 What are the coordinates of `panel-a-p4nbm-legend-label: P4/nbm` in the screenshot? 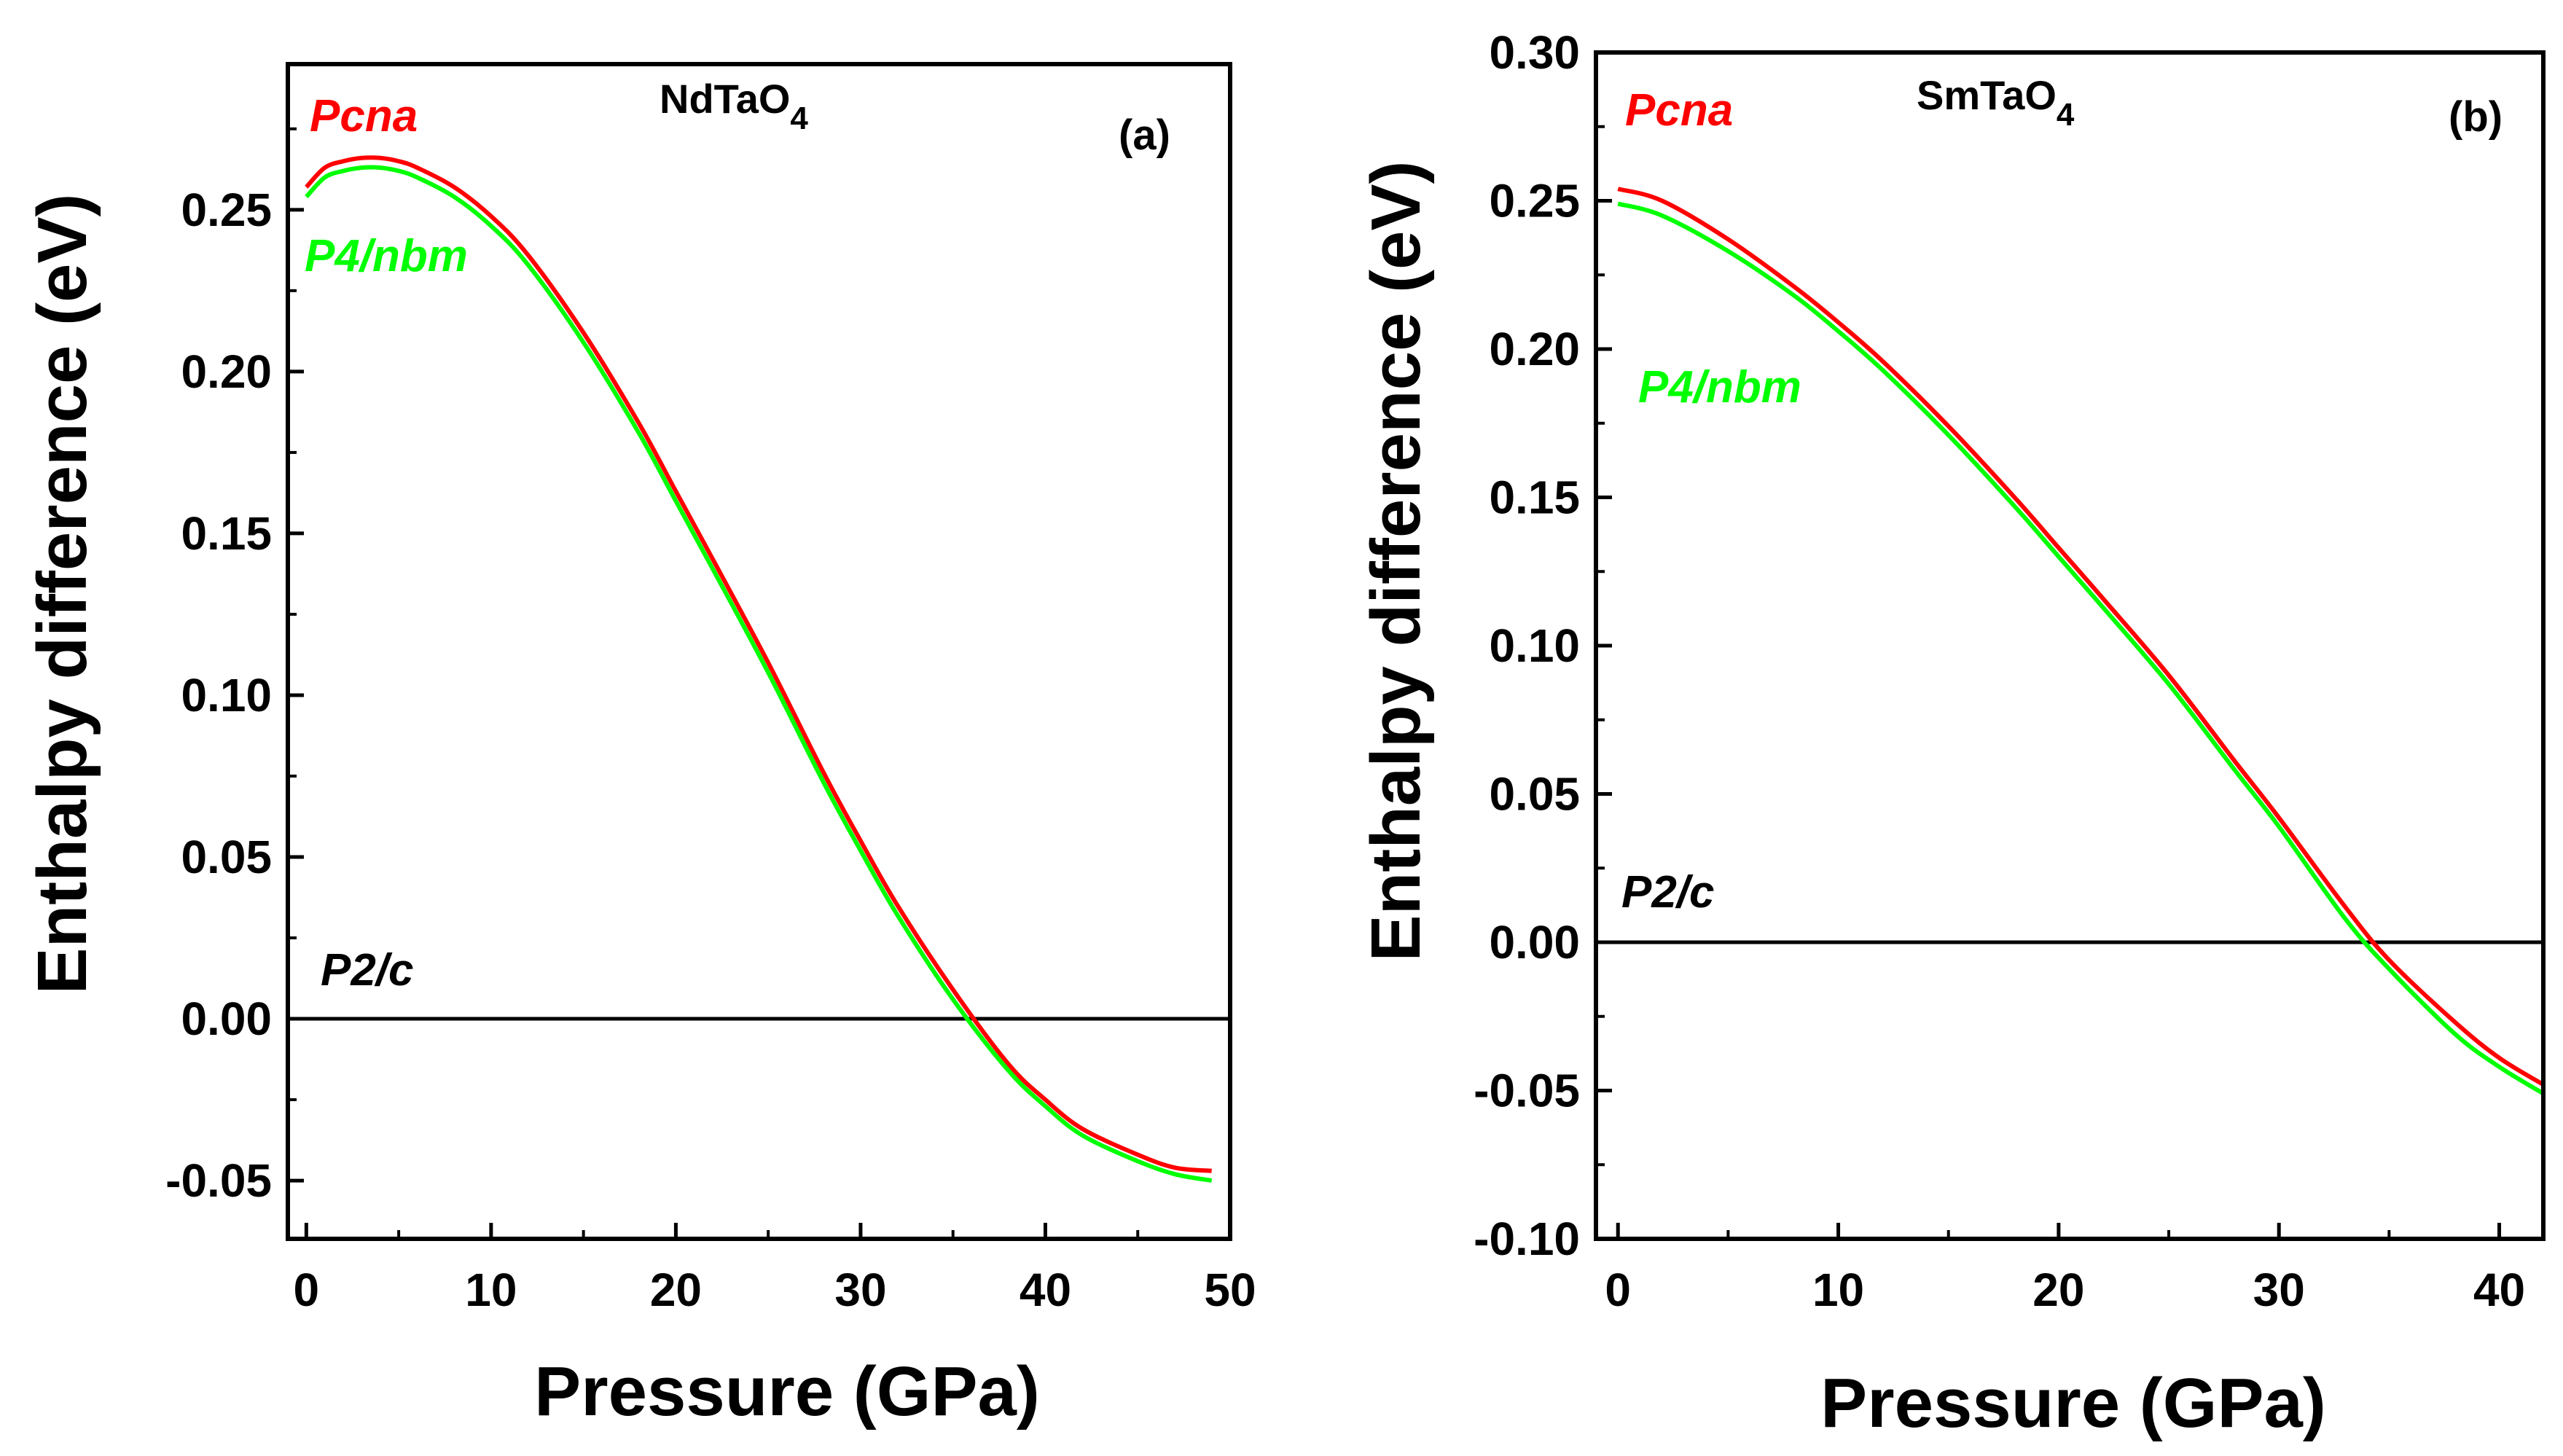 It's located at (387, 256).